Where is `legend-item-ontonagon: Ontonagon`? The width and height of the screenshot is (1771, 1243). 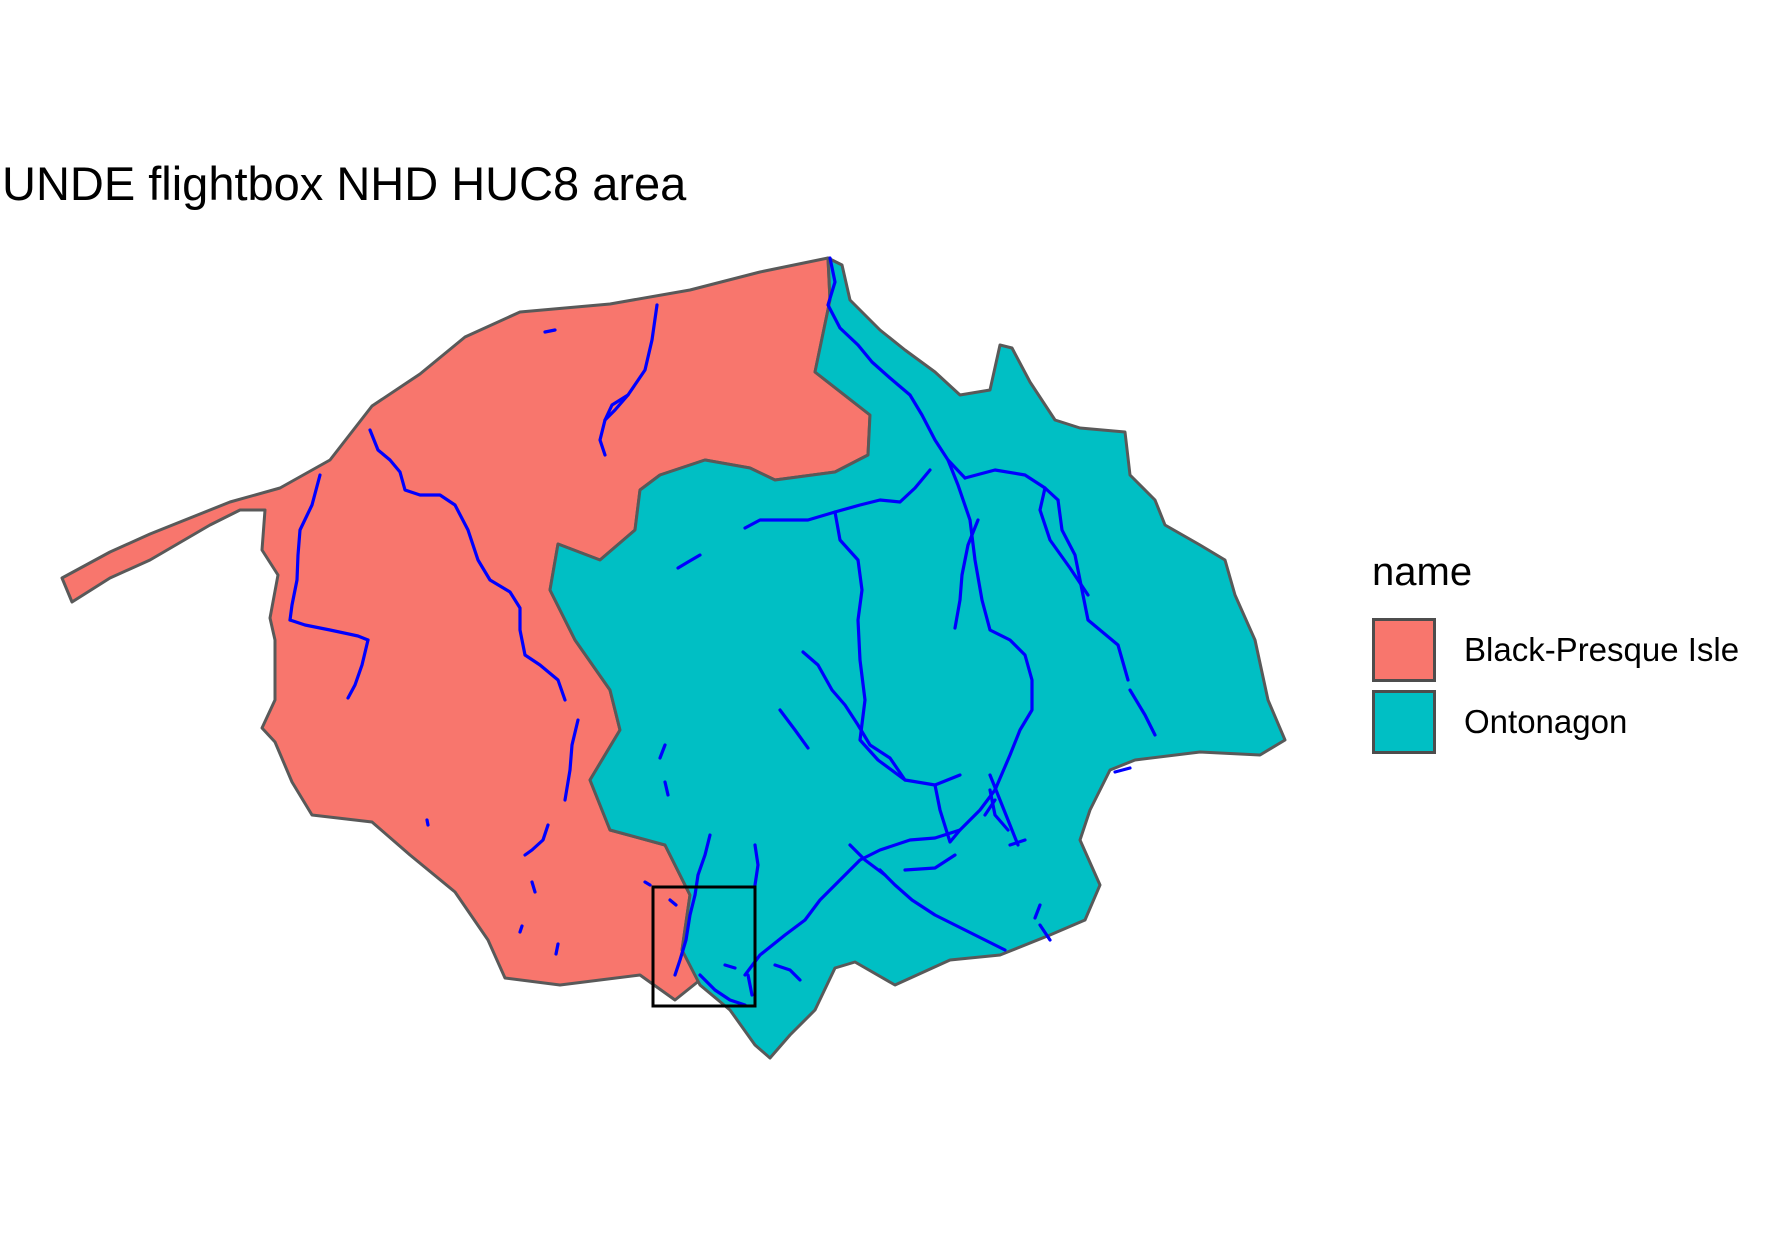 legend-item-ontonagon: Ontonagon is located at coordinates (1555, 722).